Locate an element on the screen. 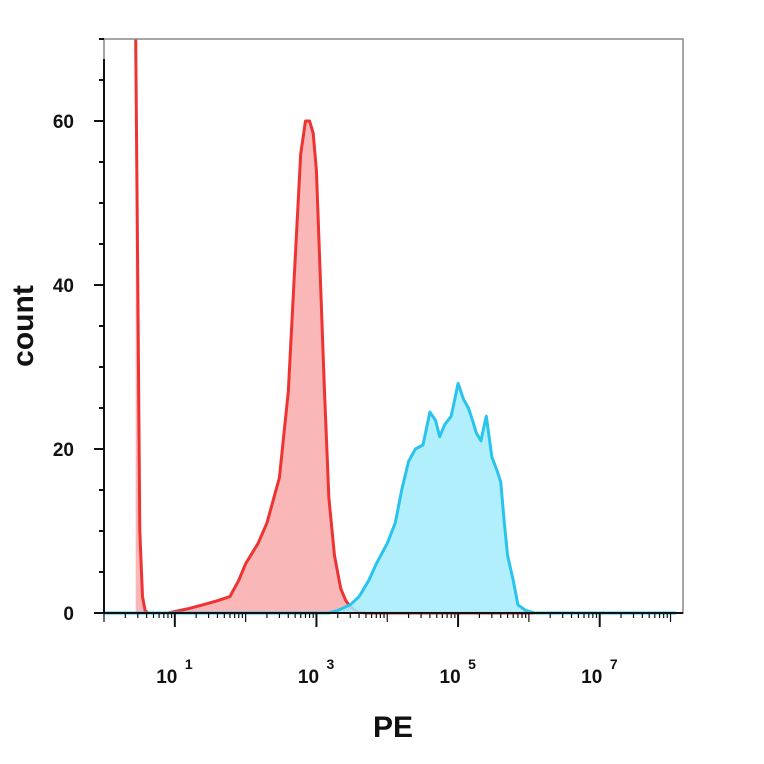 This screenshot has height=764, width=764. x-axis: 10 1 10 3 10 5 10 7 is located at coordinates (393, 650).